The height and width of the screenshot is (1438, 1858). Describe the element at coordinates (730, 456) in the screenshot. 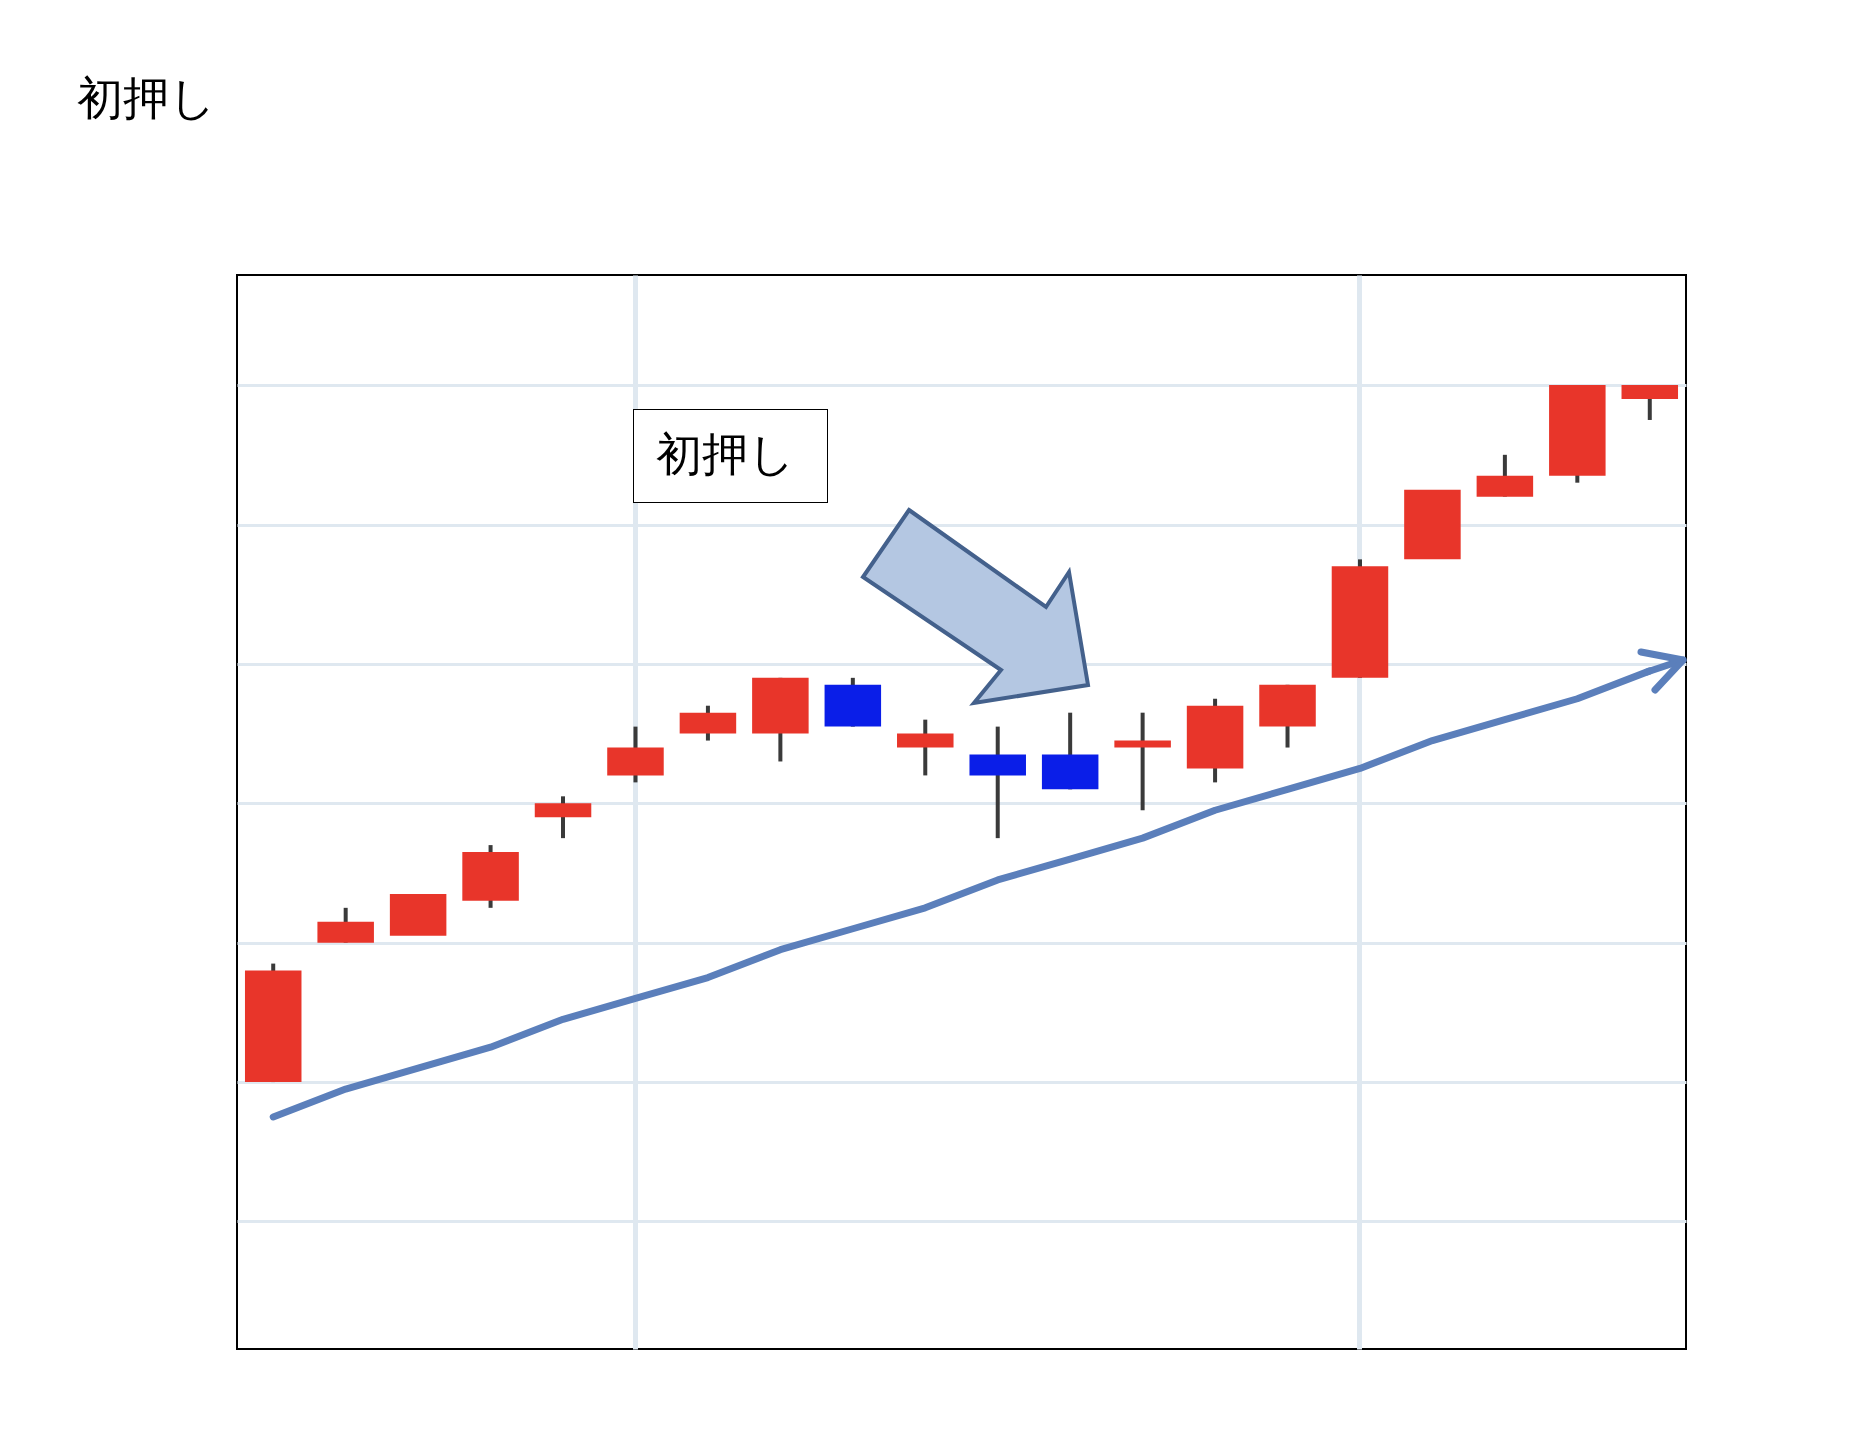

I see `annotation: 初押し` at that location.